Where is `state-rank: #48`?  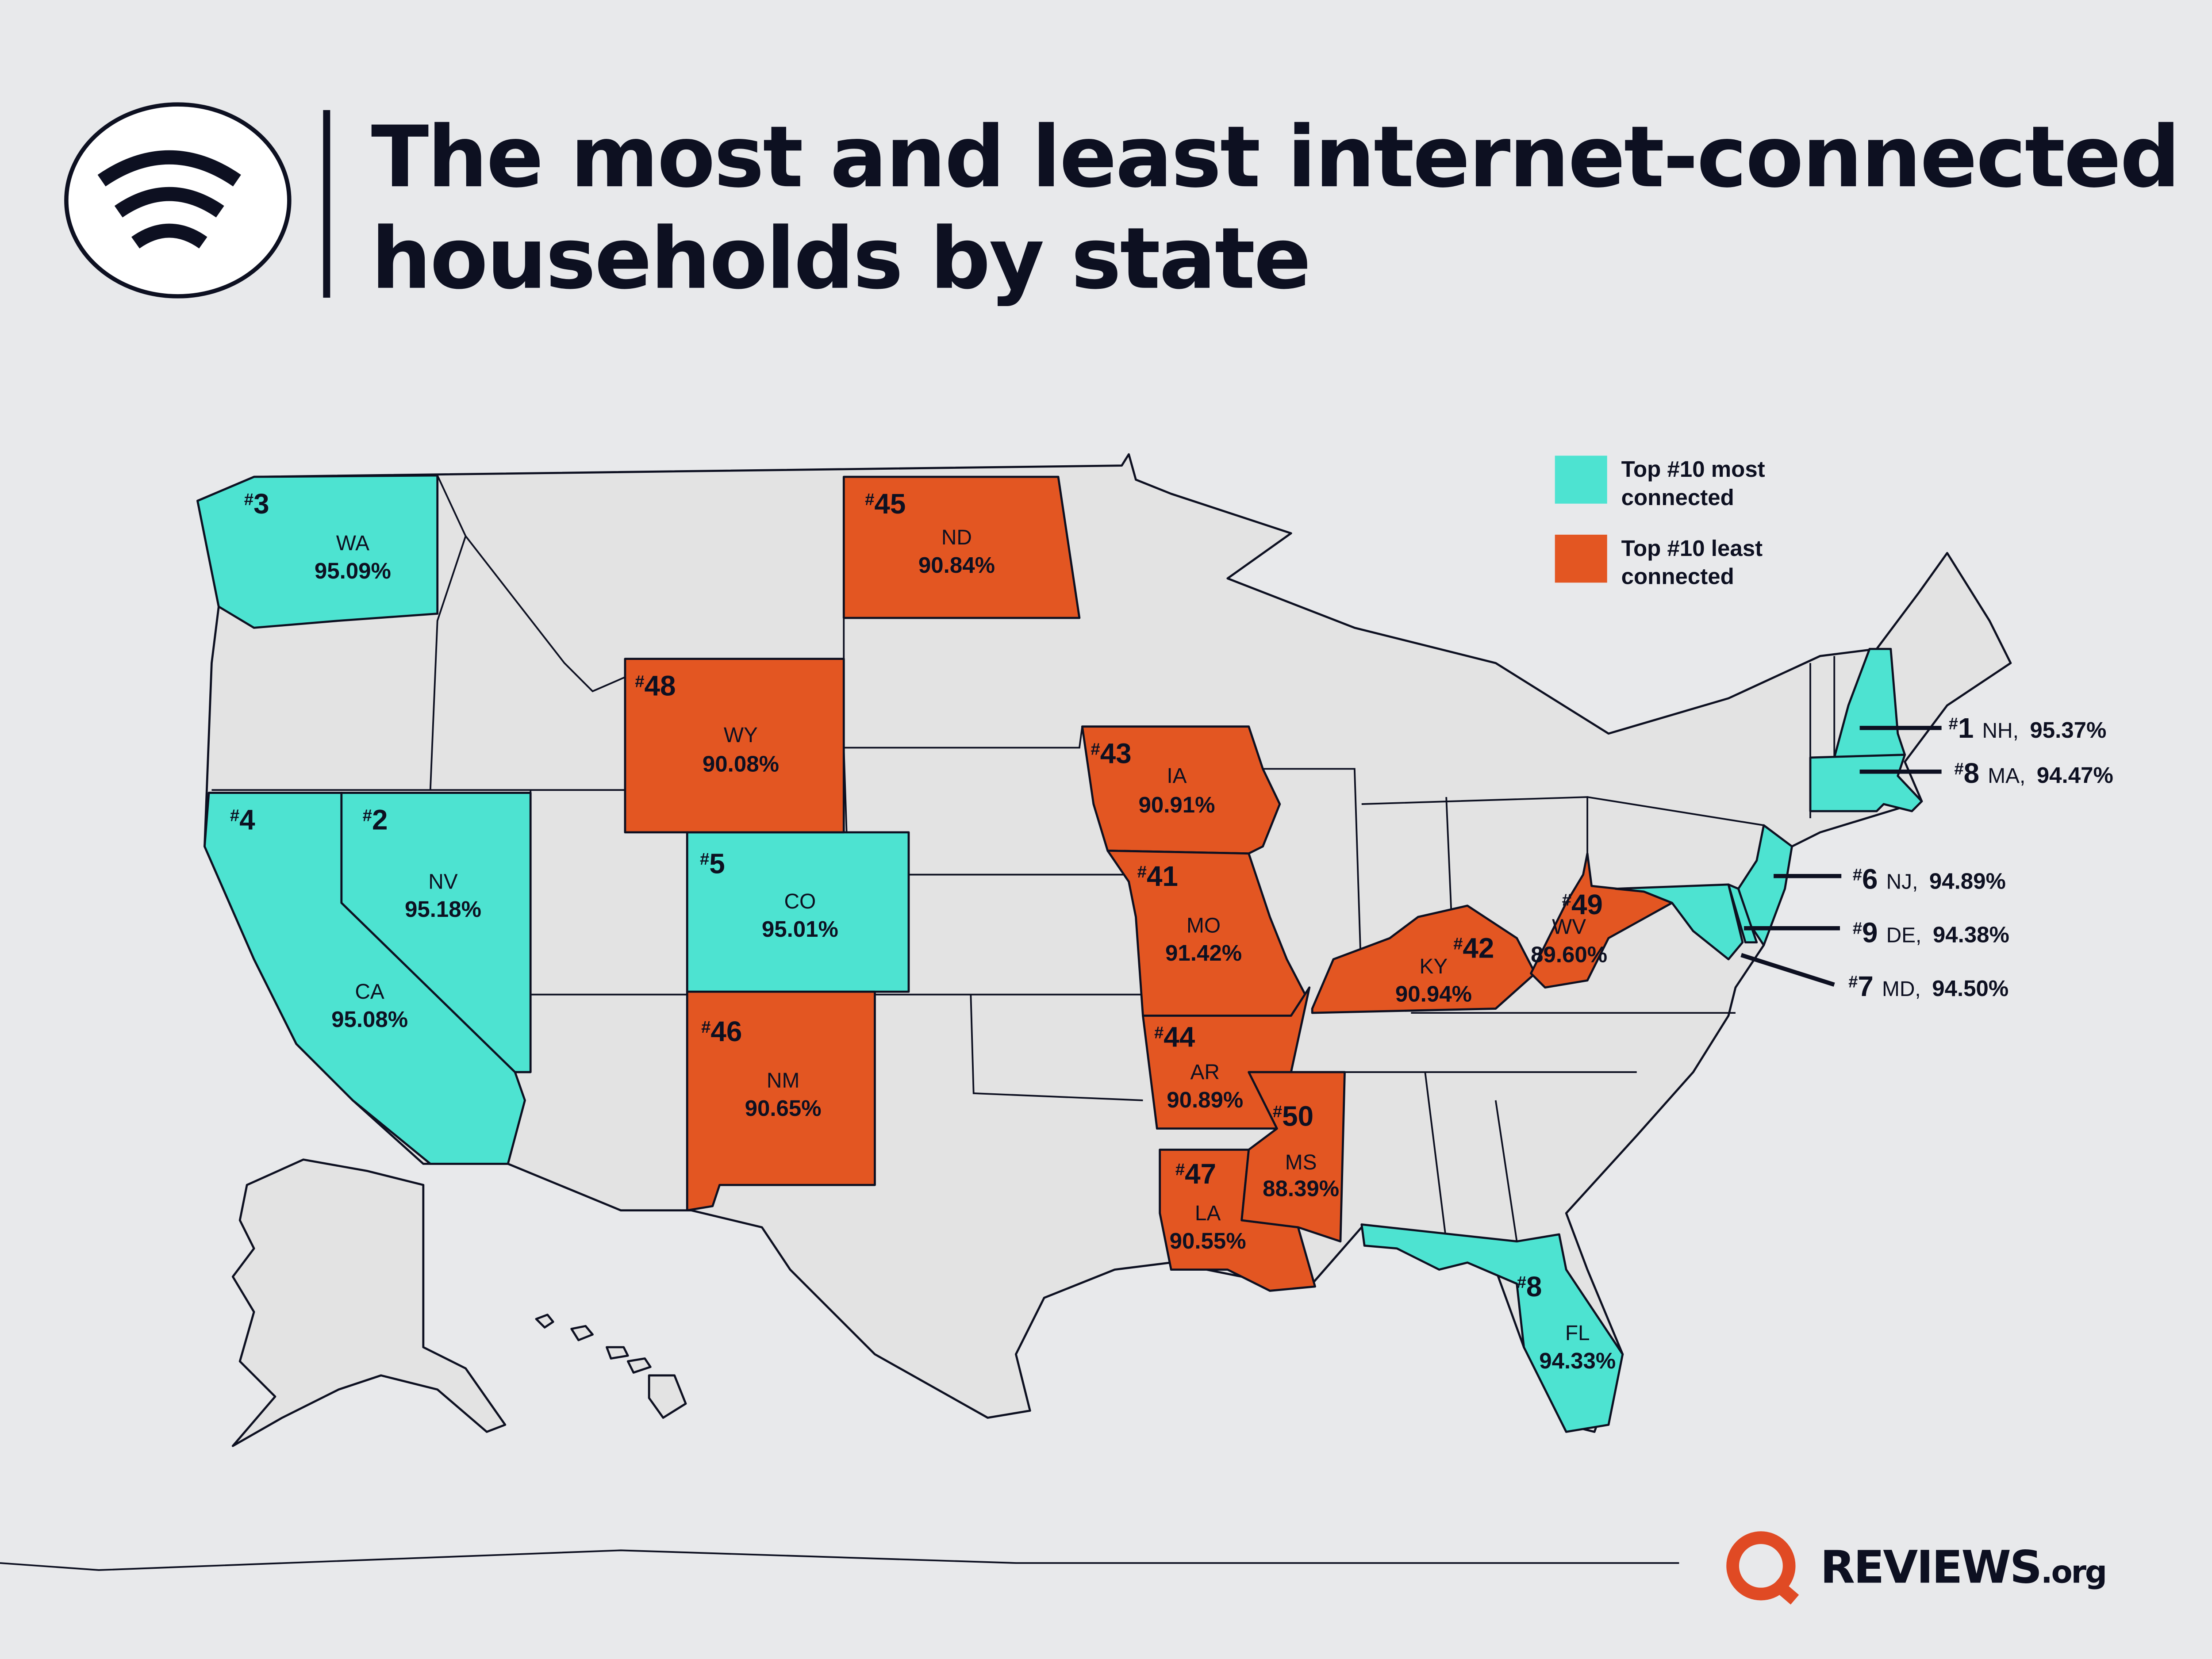 state-rank: #48 is located at coordinates (656, 686).